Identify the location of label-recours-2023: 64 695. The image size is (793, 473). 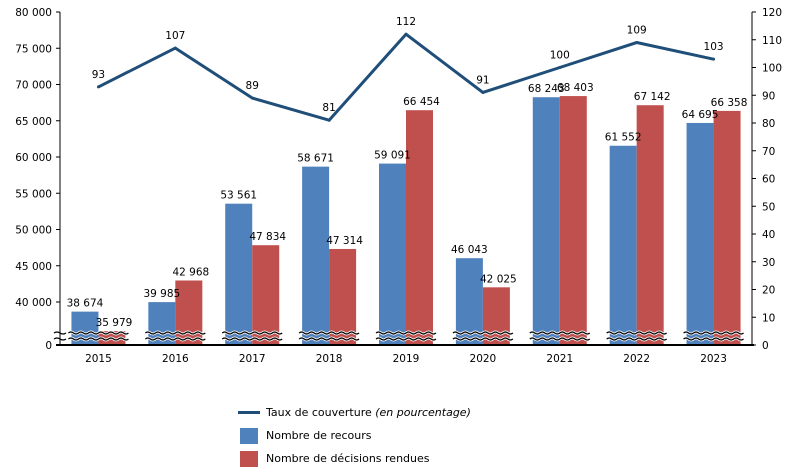
(700, 115).